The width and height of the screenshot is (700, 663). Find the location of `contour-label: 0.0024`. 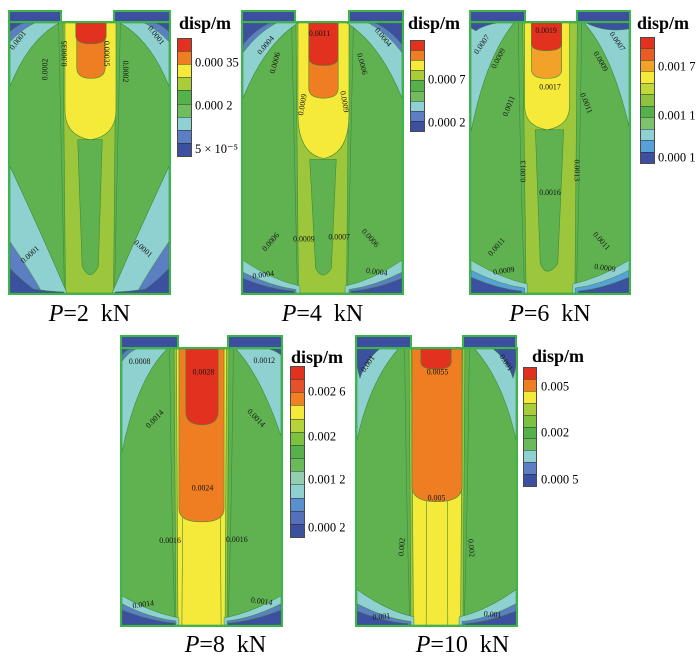

contour-label: 0.0024 is located at coordinates (203, 487).